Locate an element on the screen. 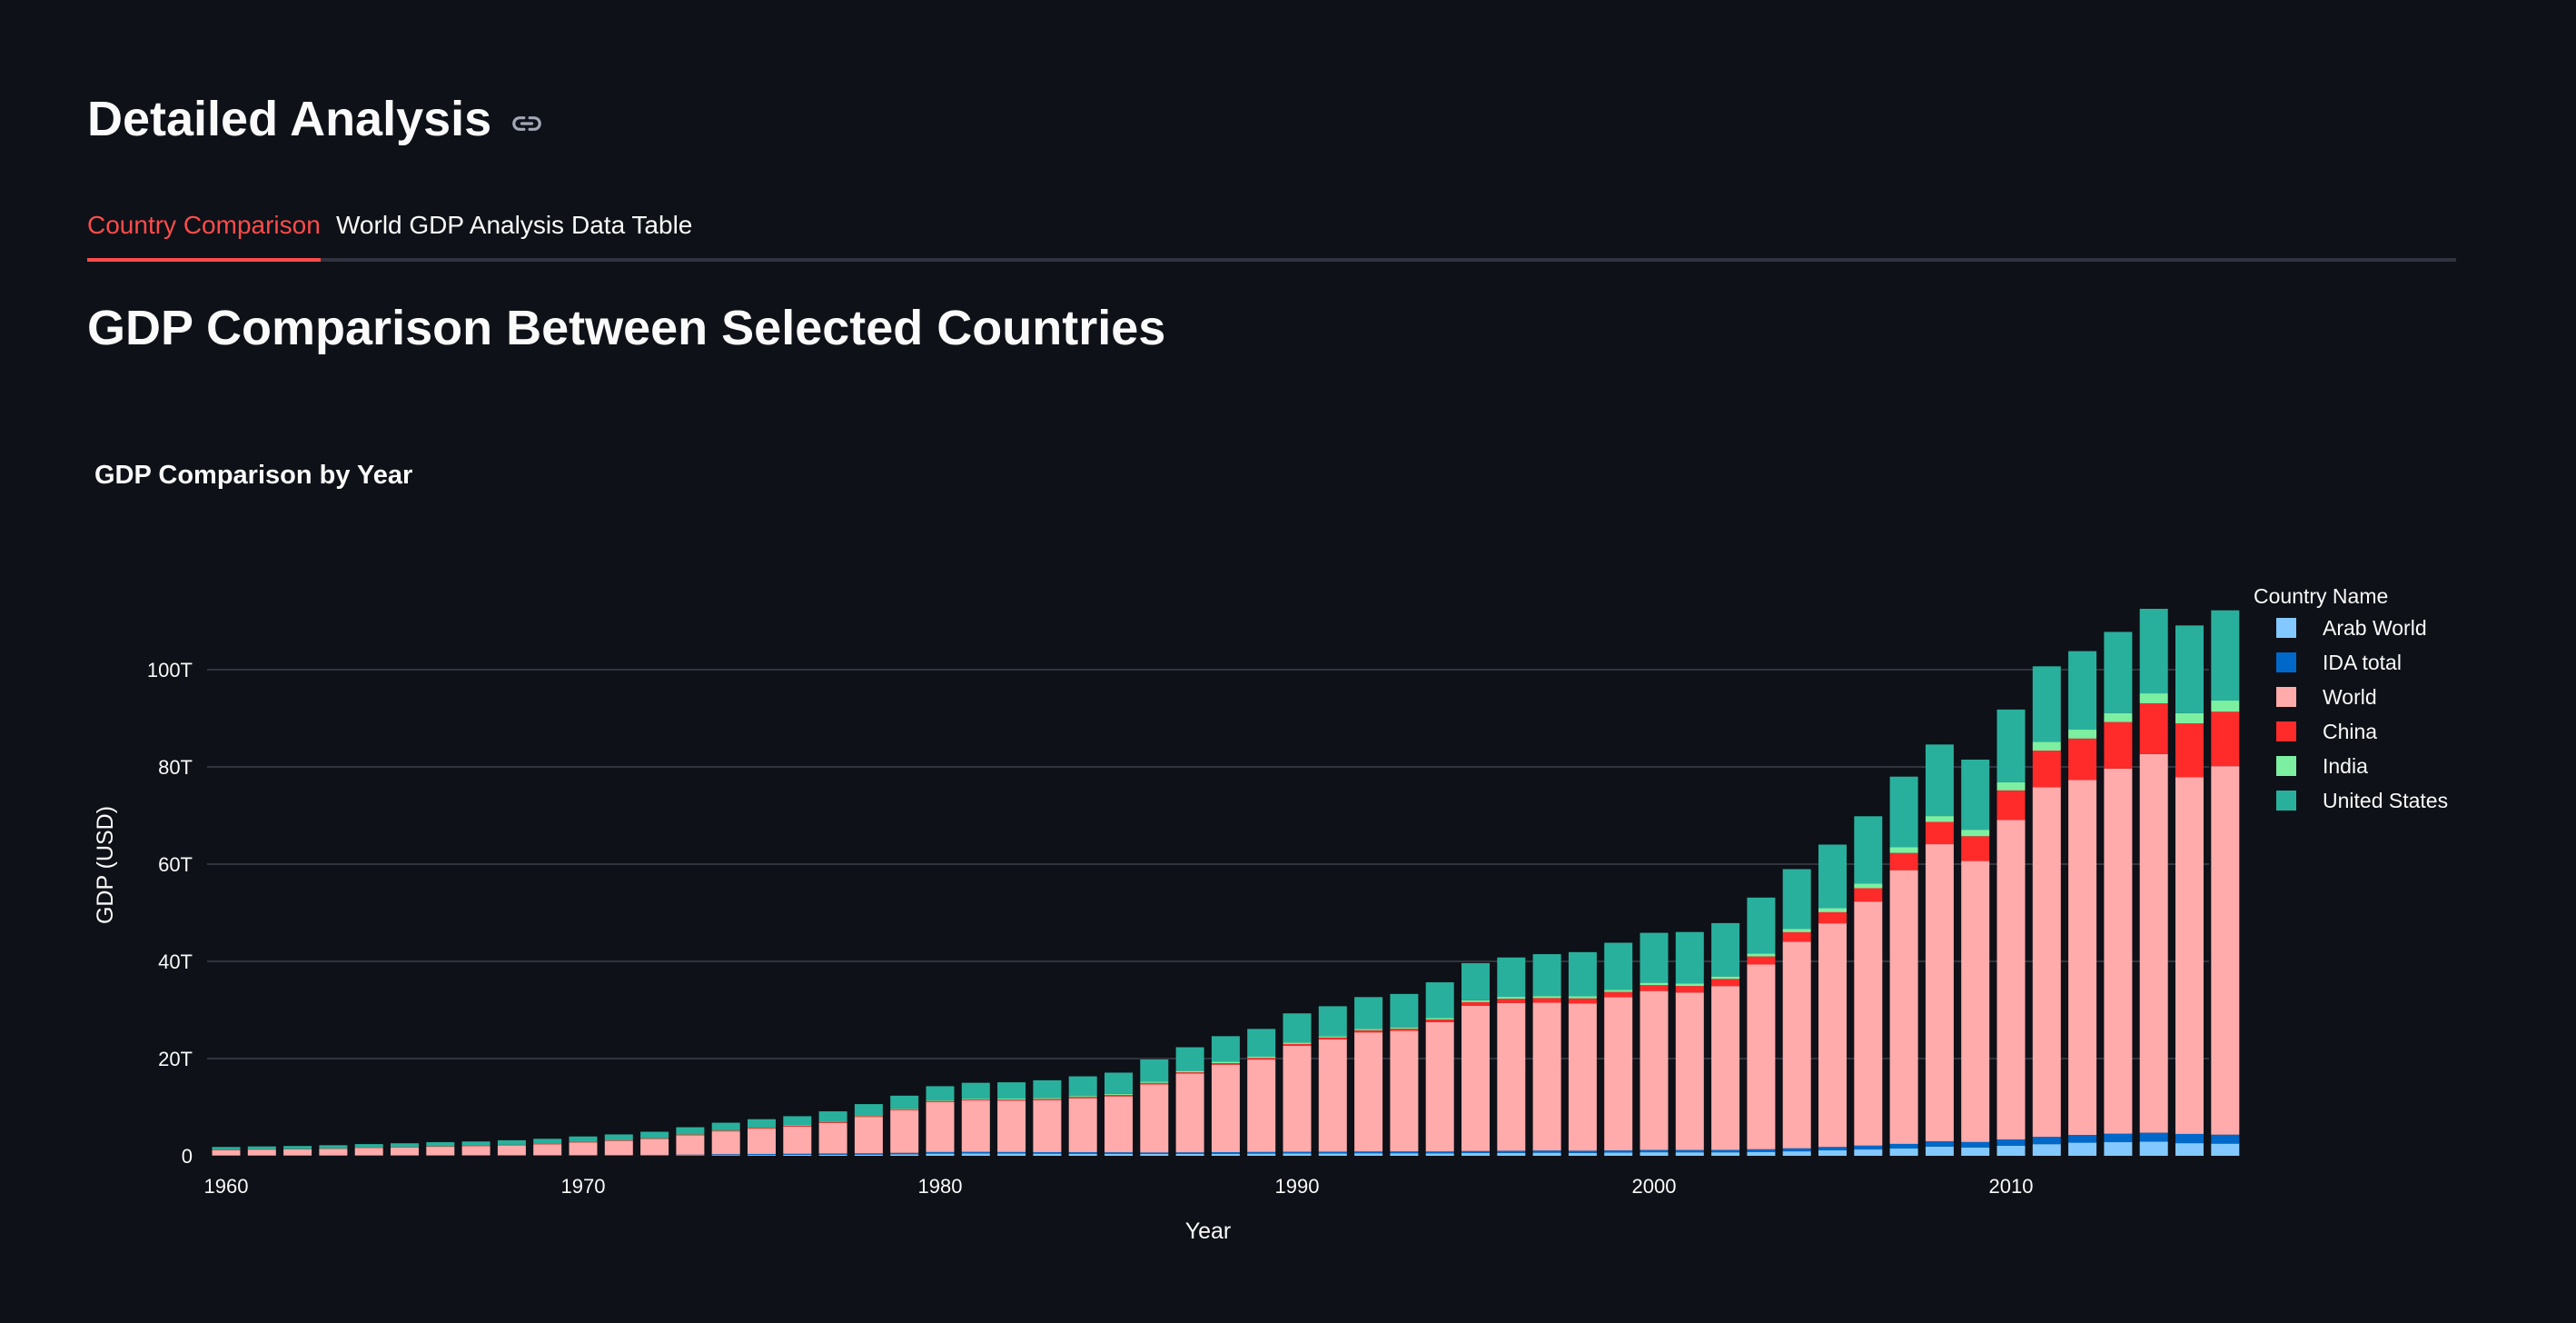  y-axis-ticks: 0 20T 40T 60T 80T 100T is located at coordinates (170, 913).